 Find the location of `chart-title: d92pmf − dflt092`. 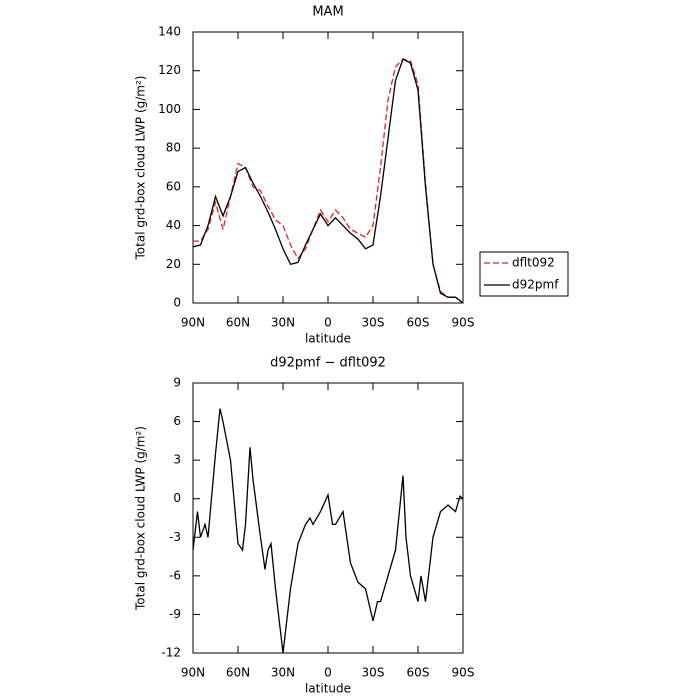

chart-title: d92pmf − dflt092 is located at coordinates (328, 363).